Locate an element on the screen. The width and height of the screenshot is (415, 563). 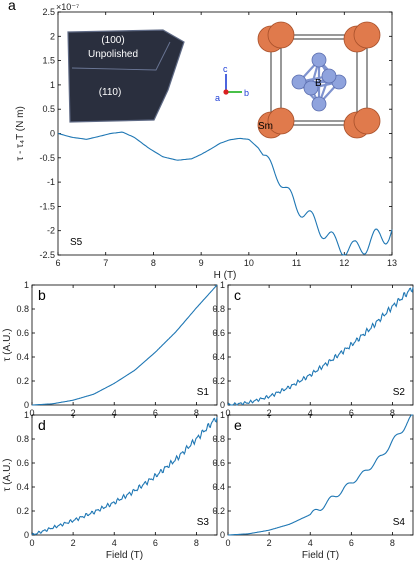
atom-label-b: B is located at coordinates (318, 83).